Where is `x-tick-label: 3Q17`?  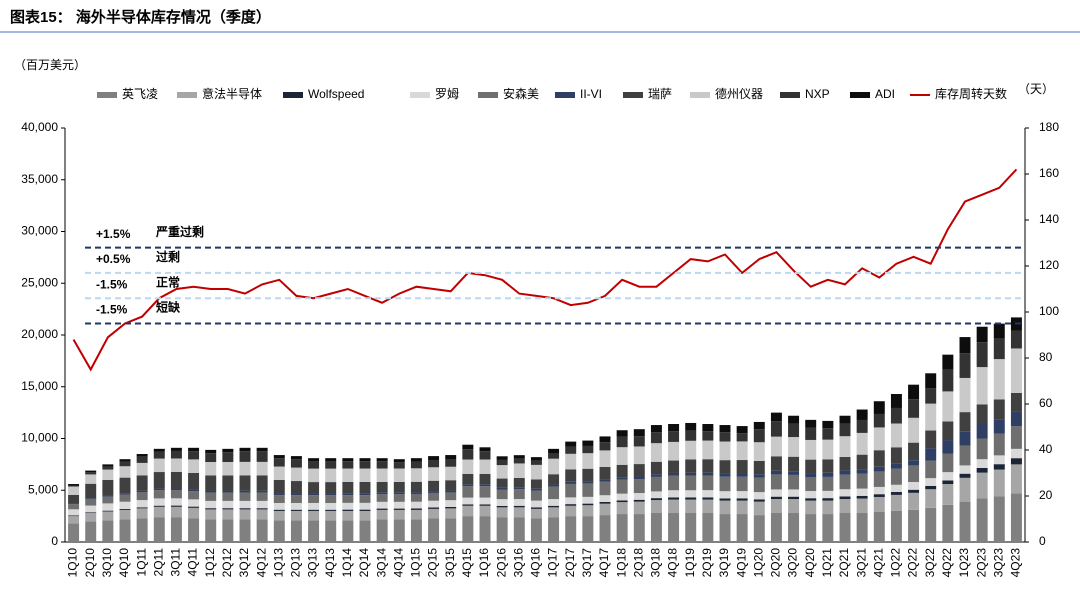
x-tick-label: 3Q17 is located at coordinates (587, 563).